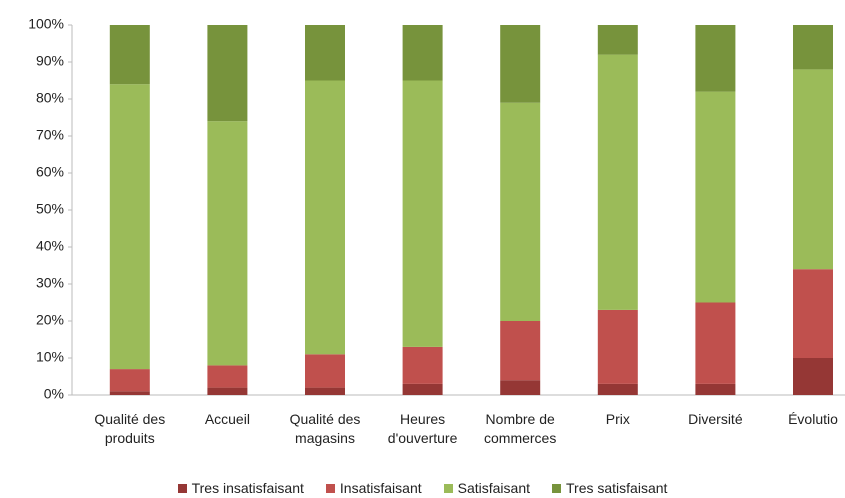  What do you see at coordinates (50, 209) in the screenshot?
I see `y-tick-label: 50%` at bounding box center [50, 209].